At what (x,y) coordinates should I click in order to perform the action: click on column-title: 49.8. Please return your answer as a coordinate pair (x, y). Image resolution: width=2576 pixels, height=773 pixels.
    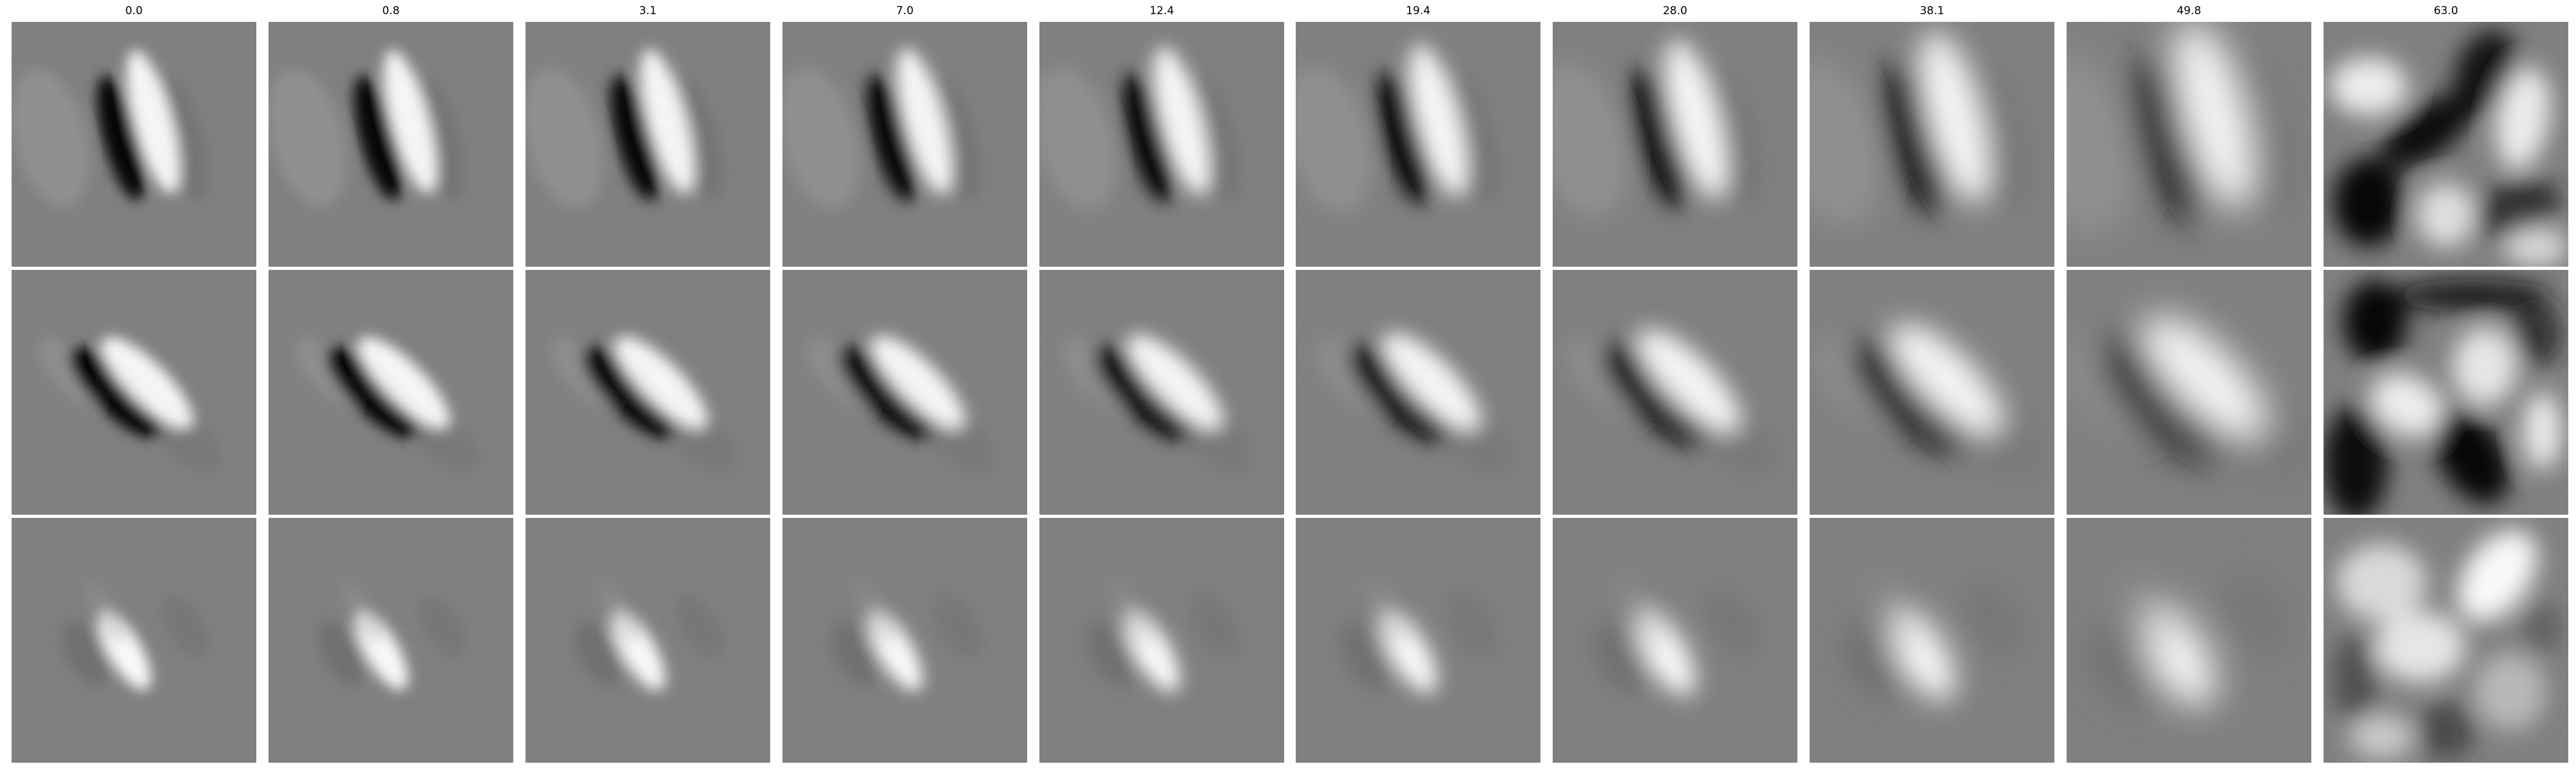
    Looking at the image, I should click on (2189, 11).